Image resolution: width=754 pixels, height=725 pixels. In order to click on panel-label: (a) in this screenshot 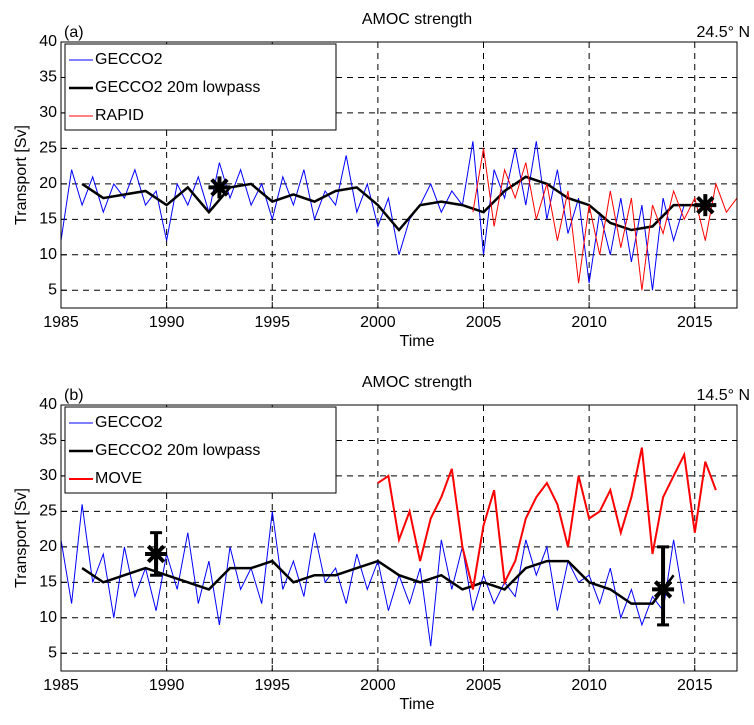, I will do `click(74, 32)`.